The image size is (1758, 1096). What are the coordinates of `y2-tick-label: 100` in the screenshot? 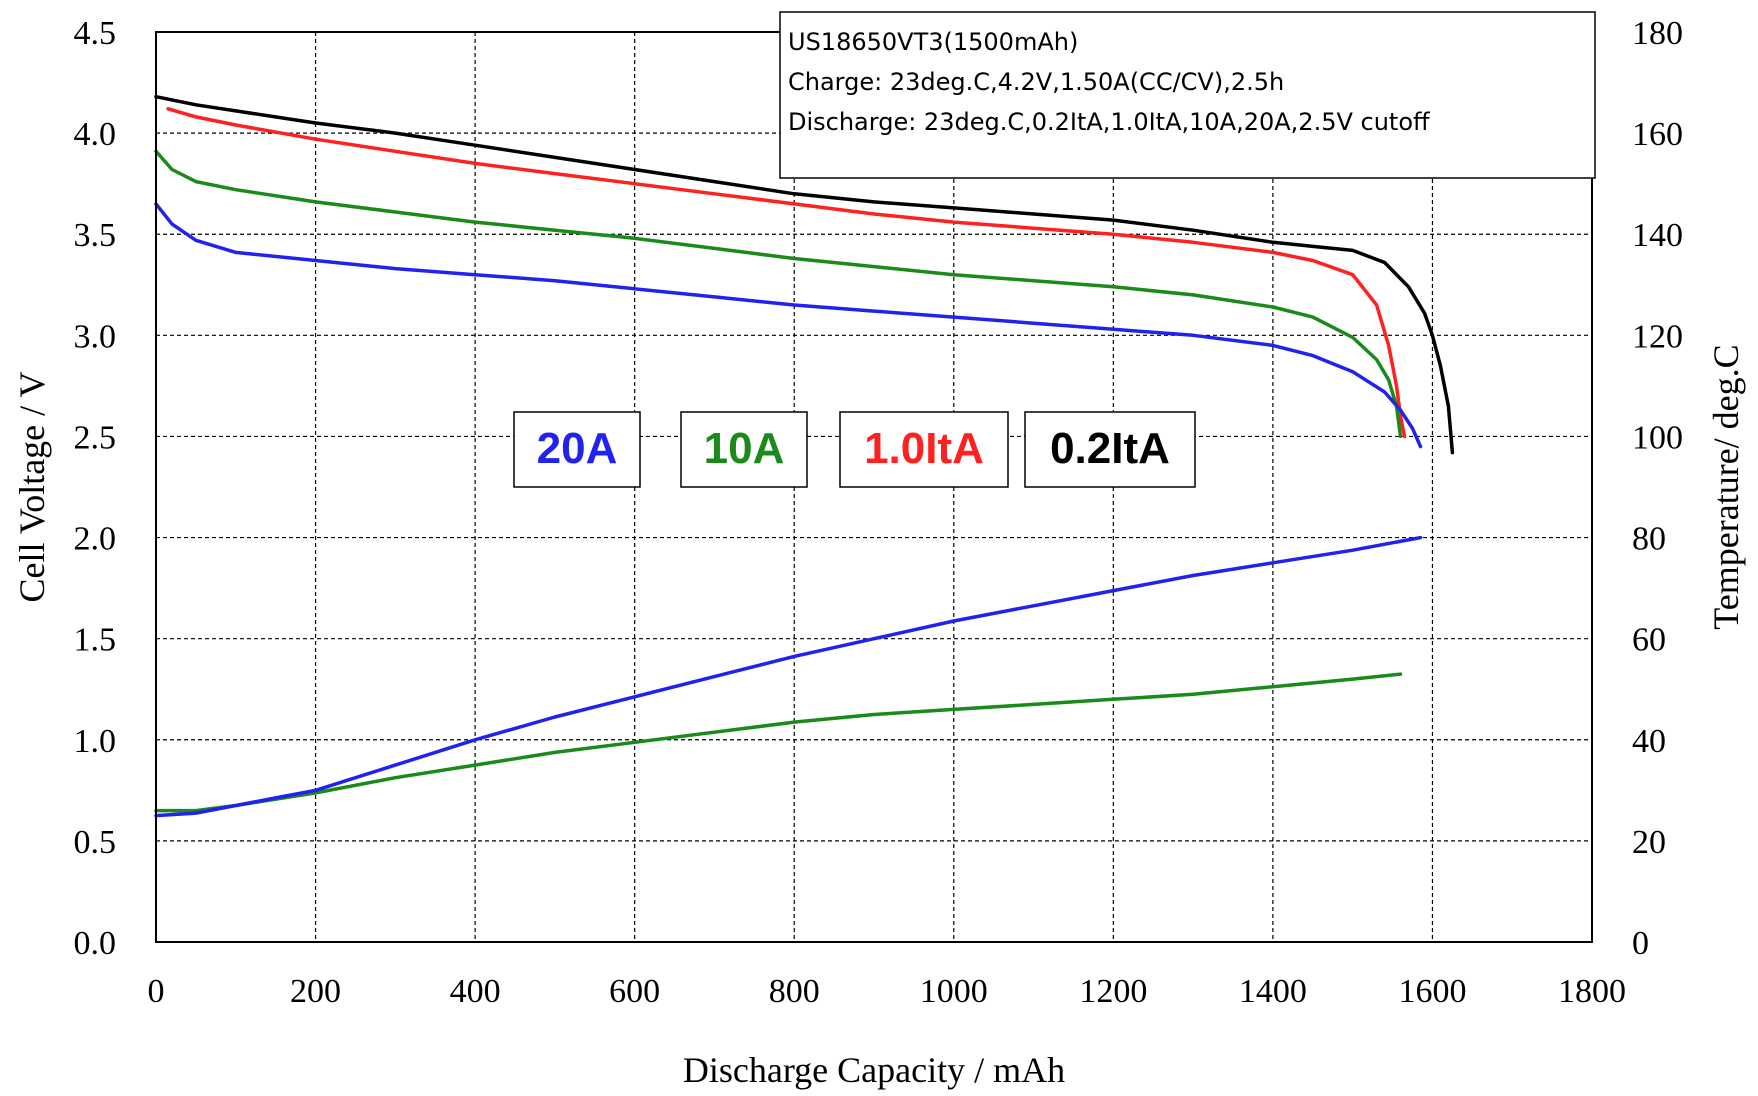 It's located at (1657, 437).